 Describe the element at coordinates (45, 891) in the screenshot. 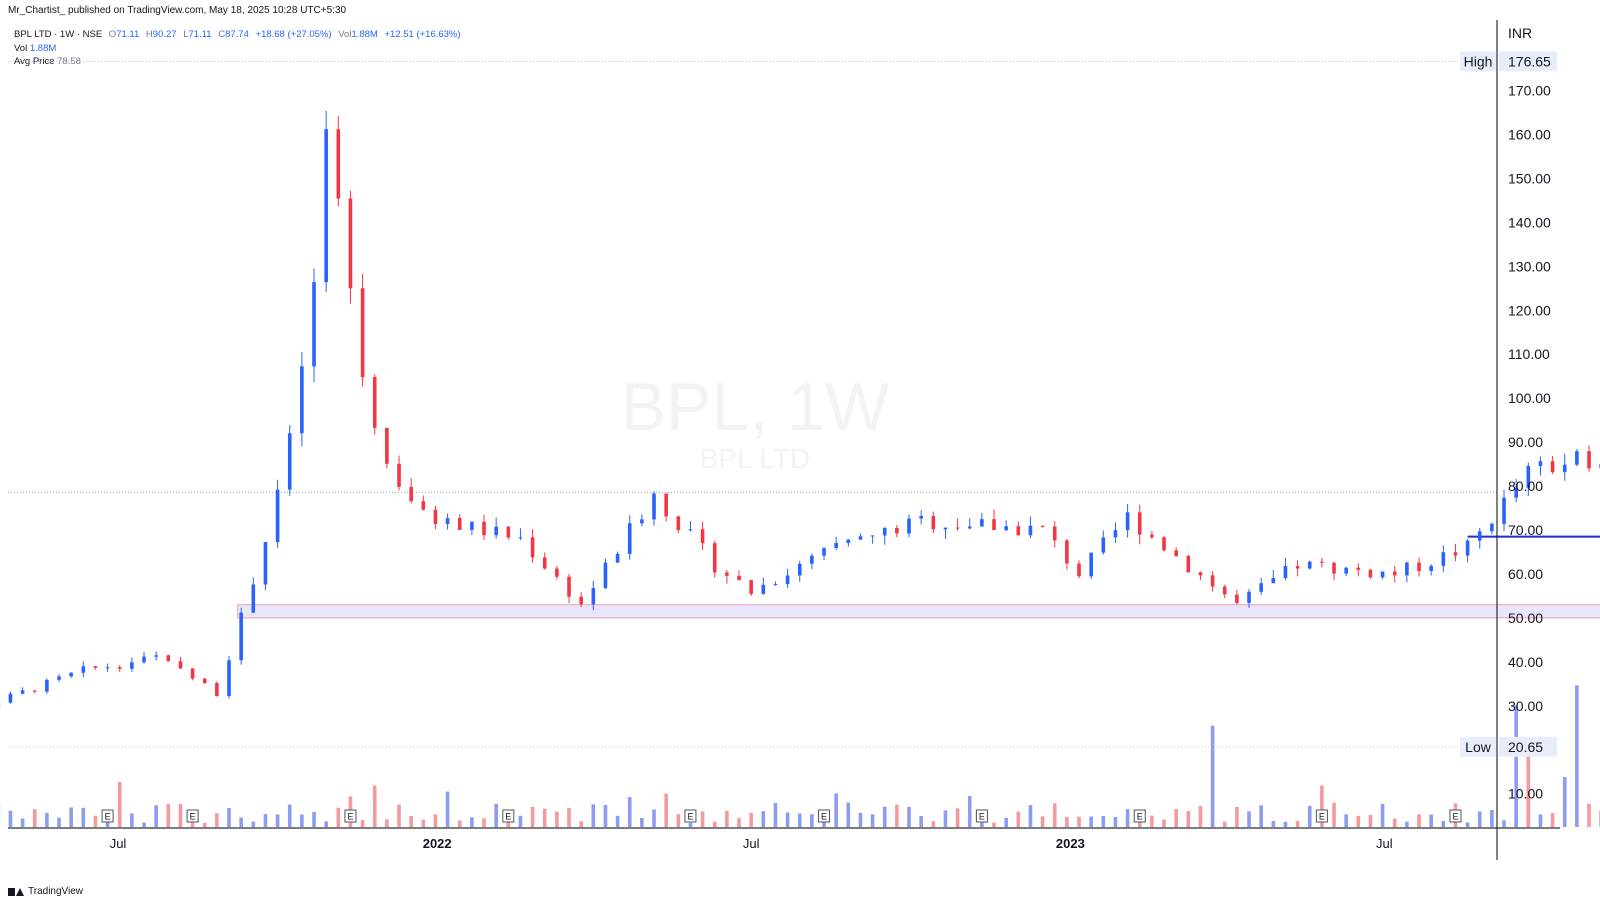

I see `tradingview-footer: TradingView` at that location.